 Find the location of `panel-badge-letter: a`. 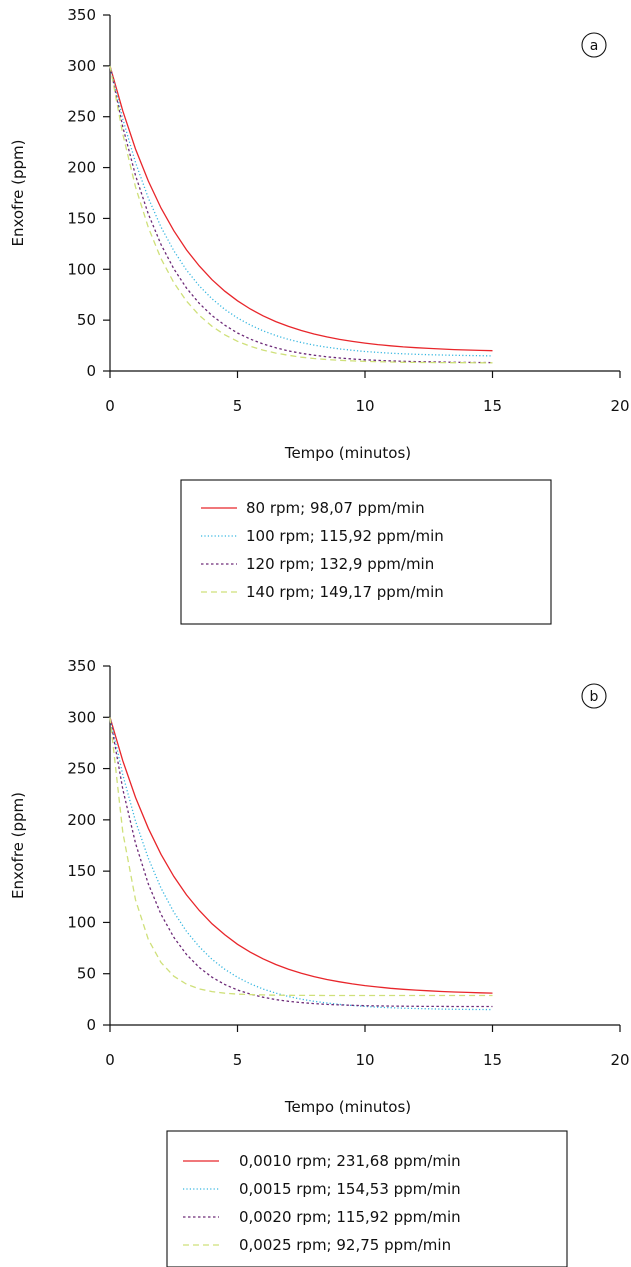

panel-badge-letter: a is located at coordinates (594, 46).